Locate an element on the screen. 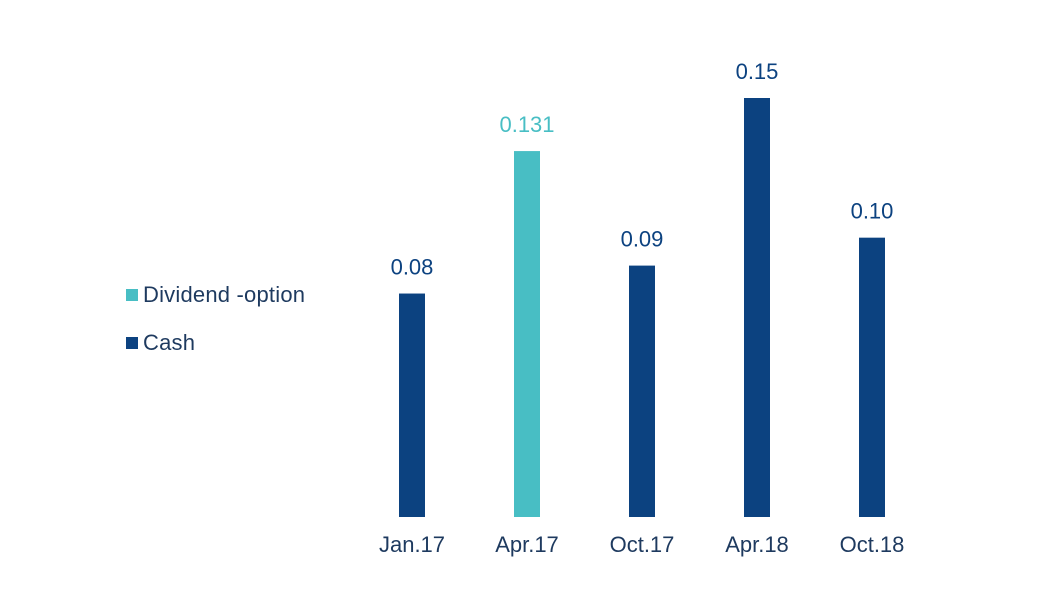  x-tick-label-oct-17: Oct.17 is located at coordinates (642, 544).